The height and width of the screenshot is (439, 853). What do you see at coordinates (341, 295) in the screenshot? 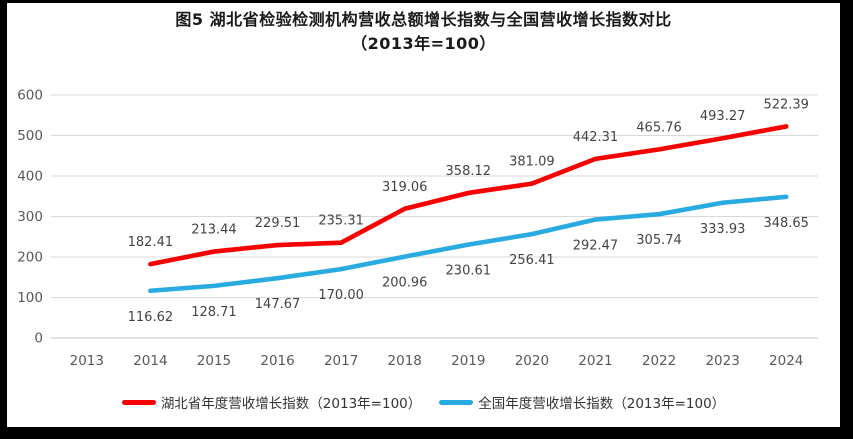
I see `data-label: 170.00` at bounding box center [341, 295].